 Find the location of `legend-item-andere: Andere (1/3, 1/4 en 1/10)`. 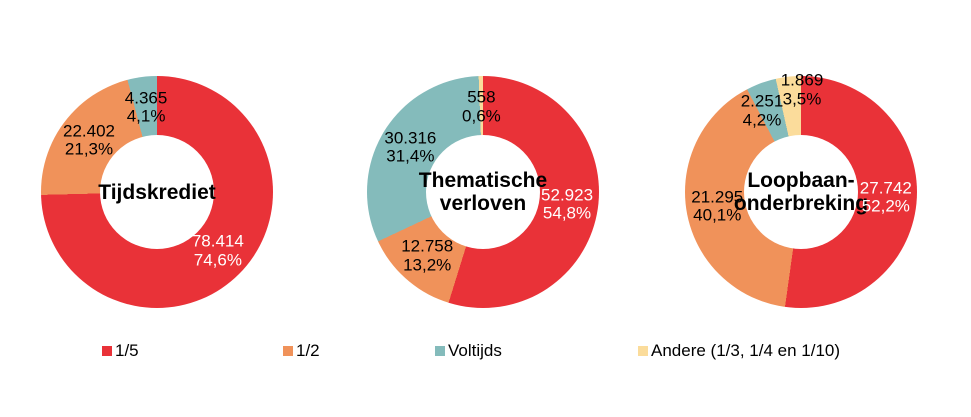

legend-item-andere: Andere (1/3, 1/4 en 1/10) is located at coordinates (739, 351).